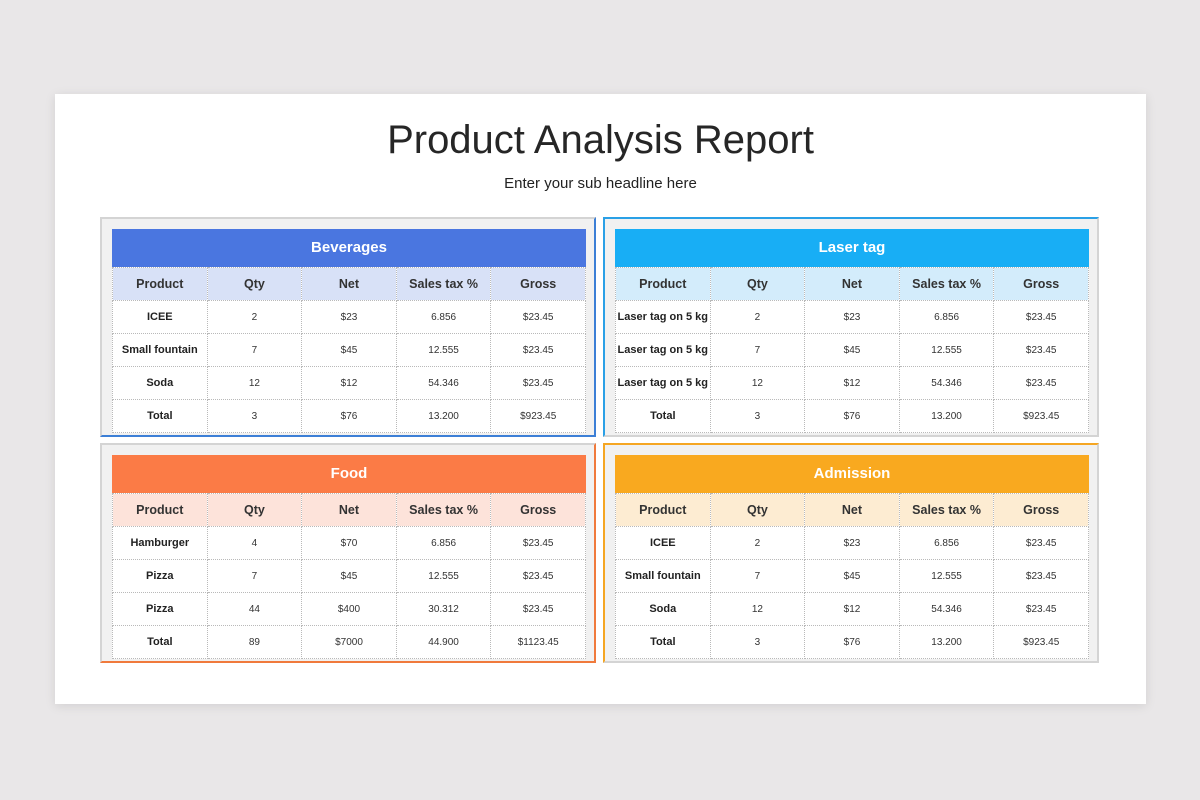 This screenshot has width=1200, height=800. I want to click on value-cell: $7000, so click(349, 642).